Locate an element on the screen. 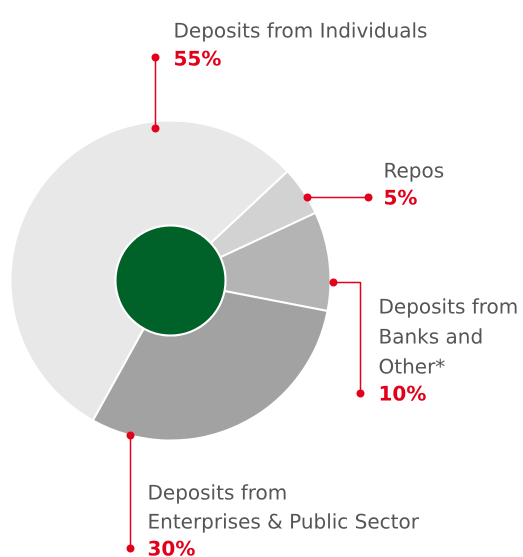 This screenshot has height=557, width=523. data-label: 10% is located at coordinates (402, 394).